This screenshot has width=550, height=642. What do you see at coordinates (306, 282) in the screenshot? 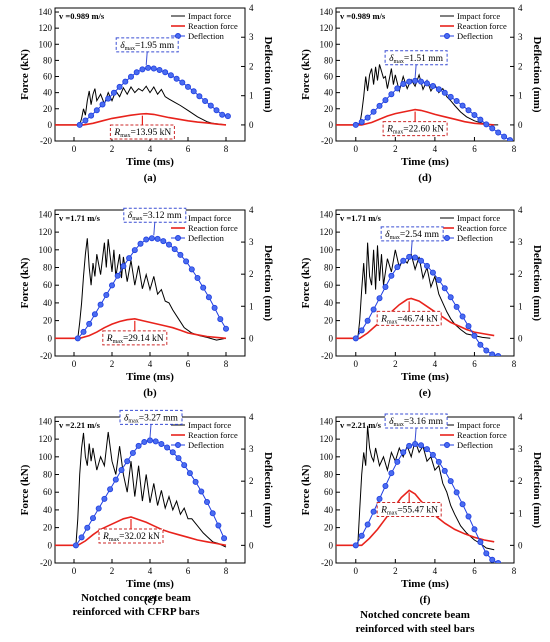
I see `y-axis-title: Force (kN)` at bounding box center [306, 282].